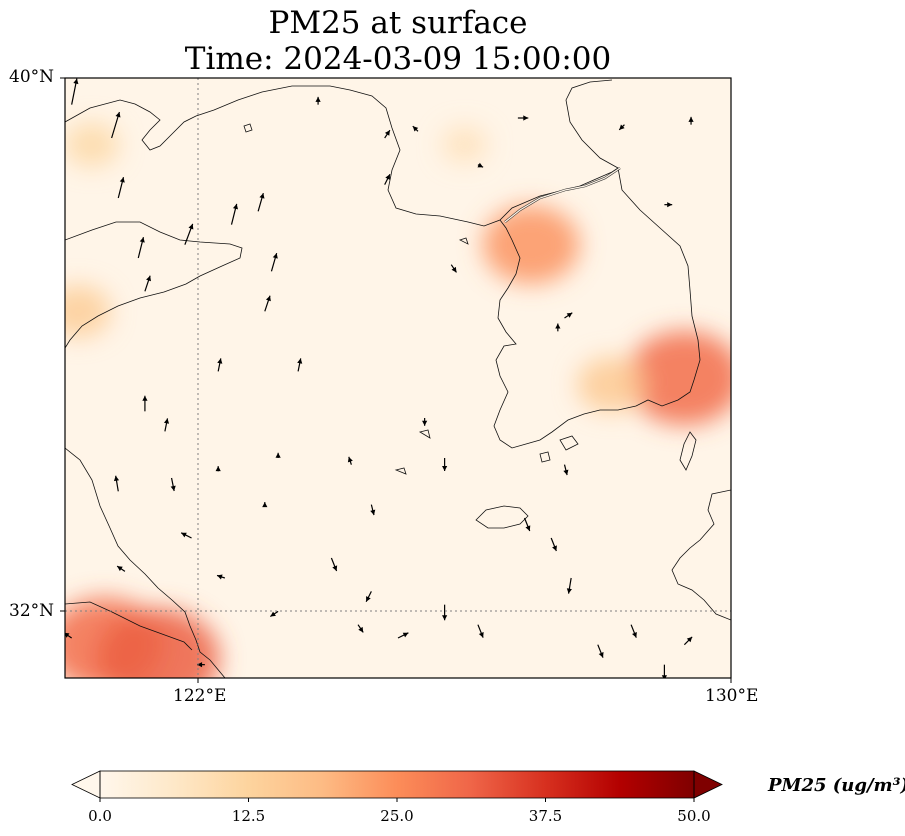 The height and width of the screenshot is (836, 905). Describe the element at coordinates (732, 696) in the screenshot. I see `lon-label-130e: 130°E` at that location.